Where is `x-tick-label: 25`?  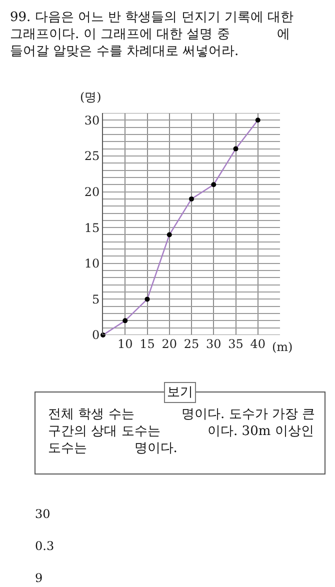
x-tick-label: 25 is located at coordinates (192, 344).